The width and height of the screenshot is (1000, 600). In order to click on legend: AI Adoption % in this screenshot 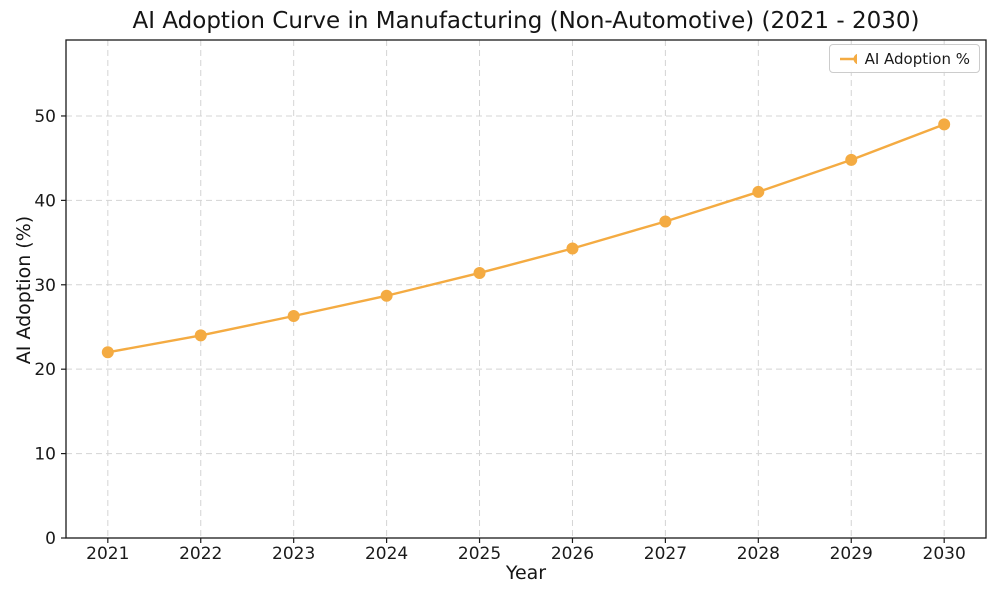, I will do `click(904, 58)`.